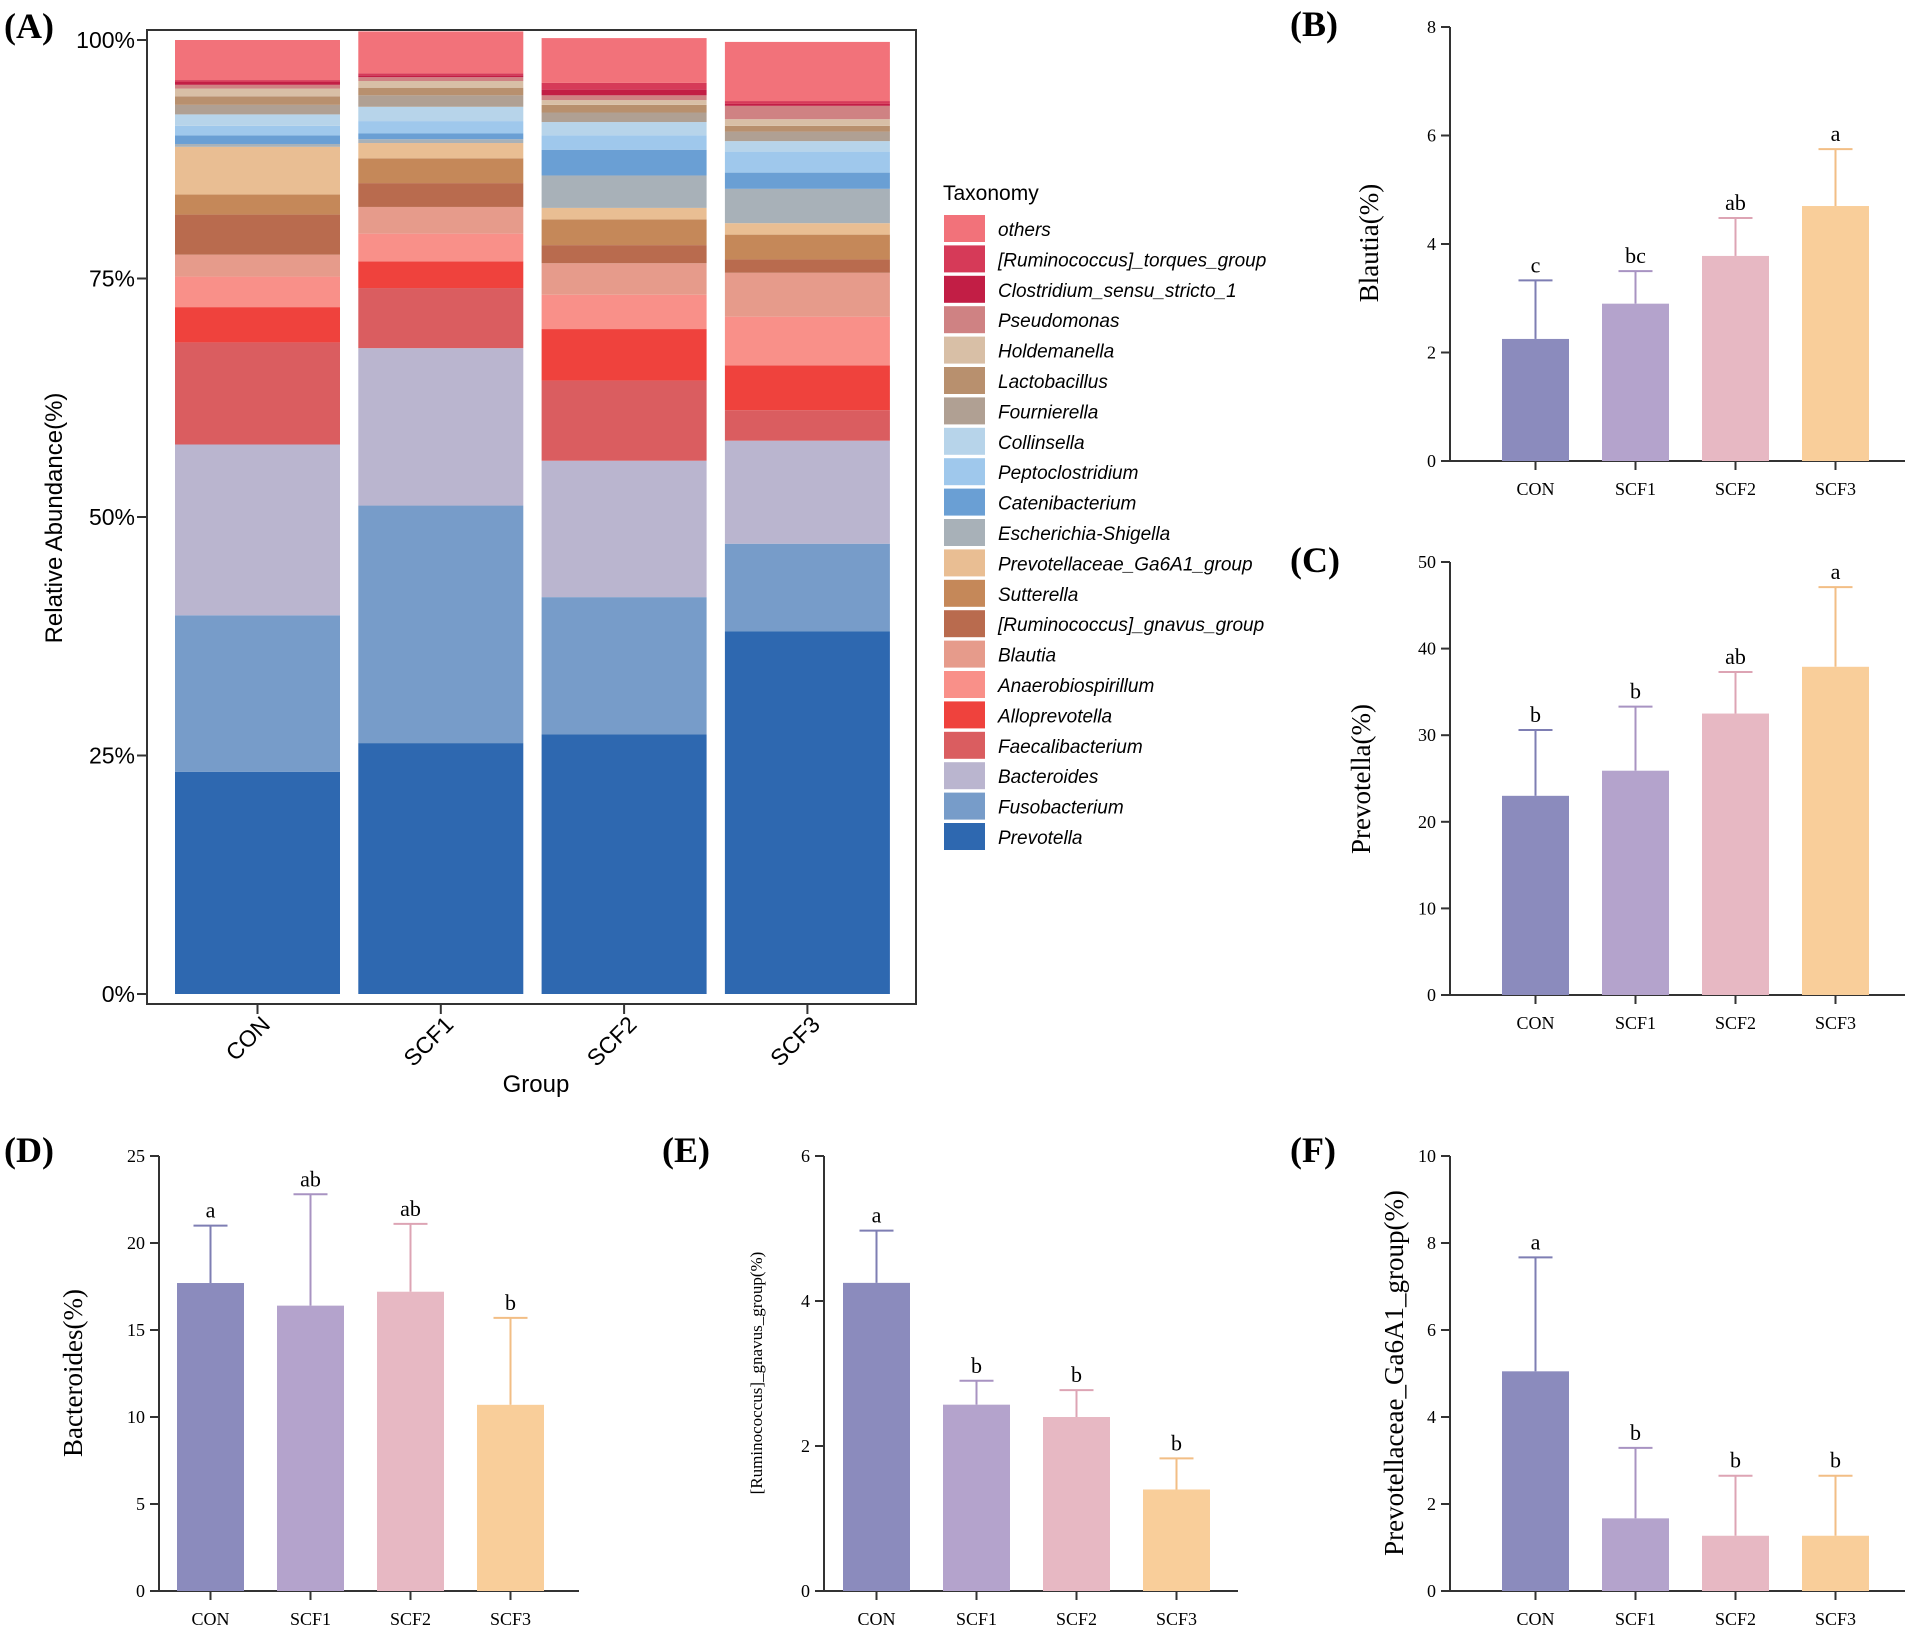 This screenshot has height=1638, width=1907. Describe the element at coordinates (807, 122) in the screenshot. I see `stacked-segment-holdemanella-scf3` at that location.